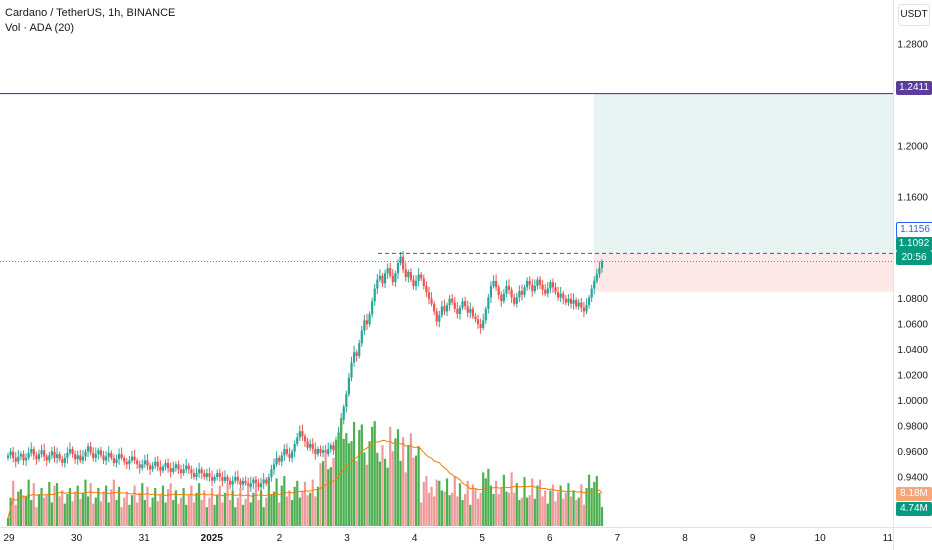  I want to click on time-tick-label: 5, so click(482, 538).